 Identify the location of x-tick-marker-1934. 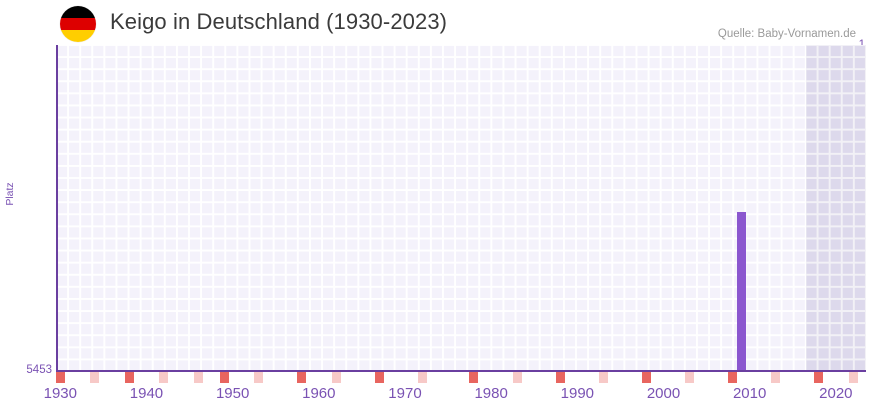
(95, 377).